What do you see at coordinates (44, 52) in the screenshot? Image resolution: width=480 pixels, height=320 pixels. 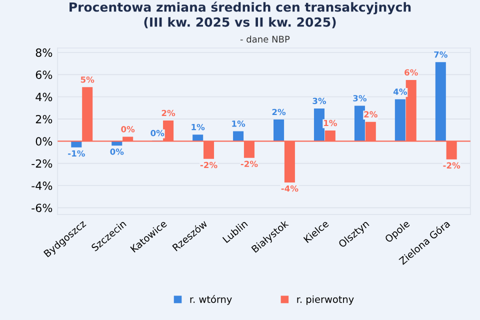 I see `y-tick-label: 8%` at bounding box center [44, 52].